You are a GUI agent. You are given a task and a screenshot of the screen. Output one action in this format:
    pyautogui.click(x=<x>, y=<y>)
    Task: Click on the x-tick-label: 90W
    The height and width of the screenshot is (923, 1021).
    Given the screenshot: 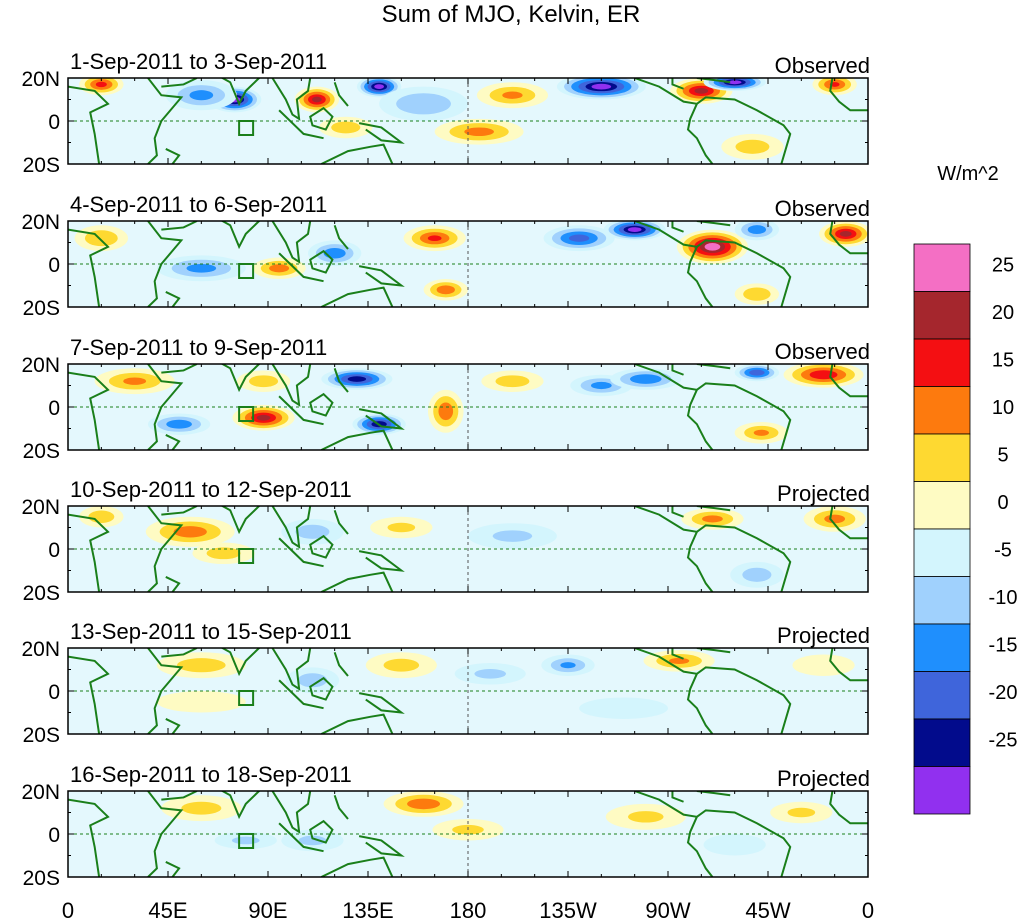 What is the action you would take?
    pyautogui.click(x=667, y=910)
    